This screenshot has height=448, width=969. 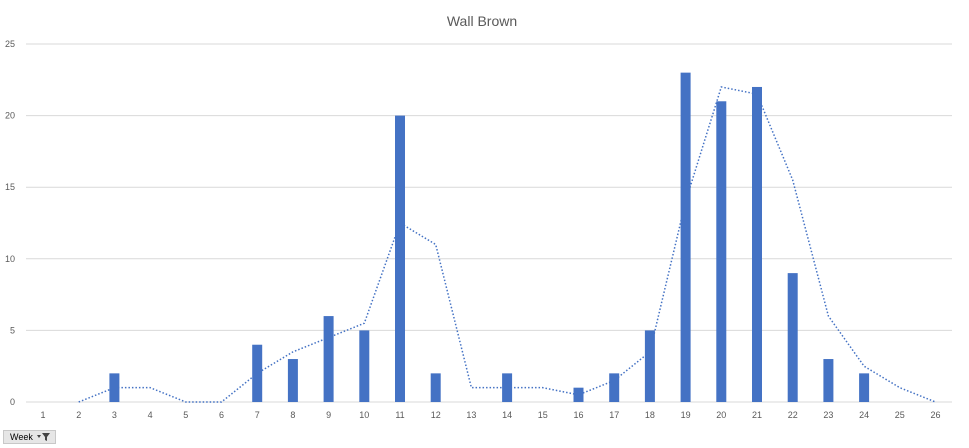 What do you see at coordinates (507, 415) in the screenshot?
I see `x-tick-label: 14` at bounding box center [507, 415].